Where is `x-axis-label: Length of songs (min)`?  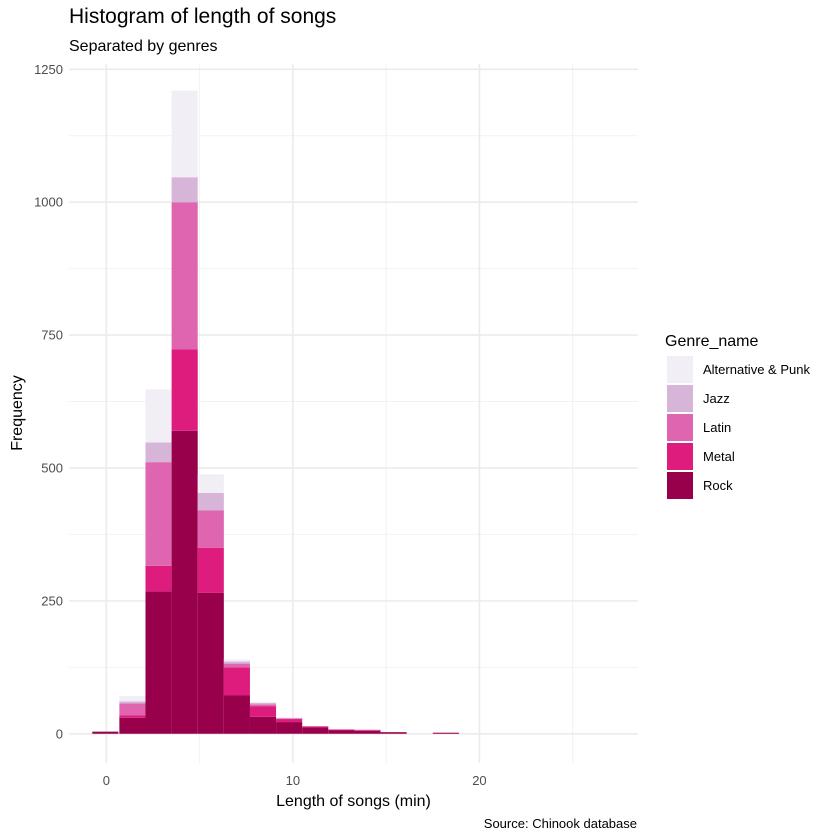
x-axis-label: Length of songs (min) is located at coordinates (353, 801).